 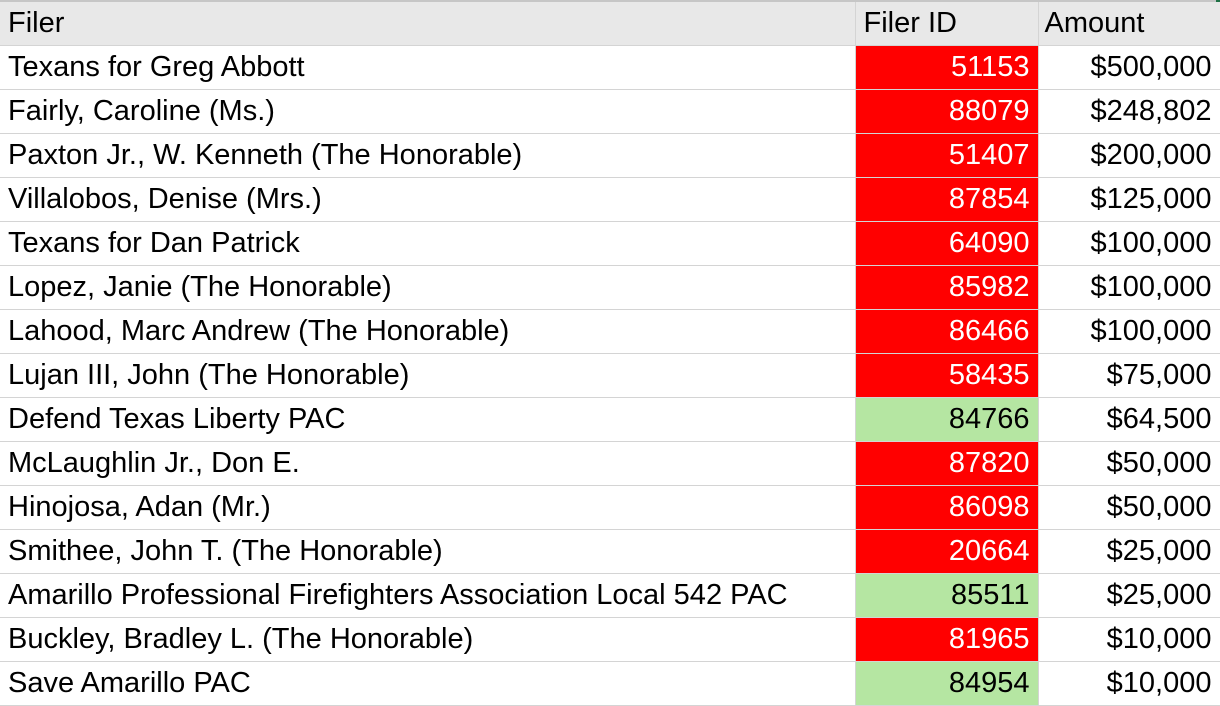 I want to click on cell-filer: Buckley, Bradley L. (The Honorable), so click(x=428, y=639).